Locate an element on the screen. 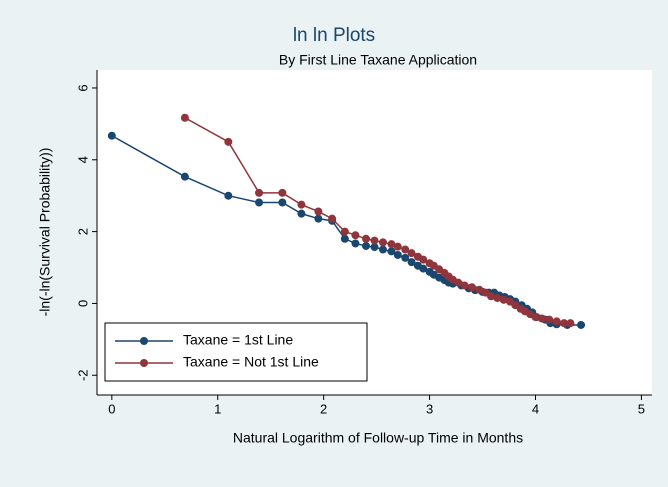 The height and width of the screenshot is (487, 668). y-tick-label: 6 is located at coordinates (82, 87).